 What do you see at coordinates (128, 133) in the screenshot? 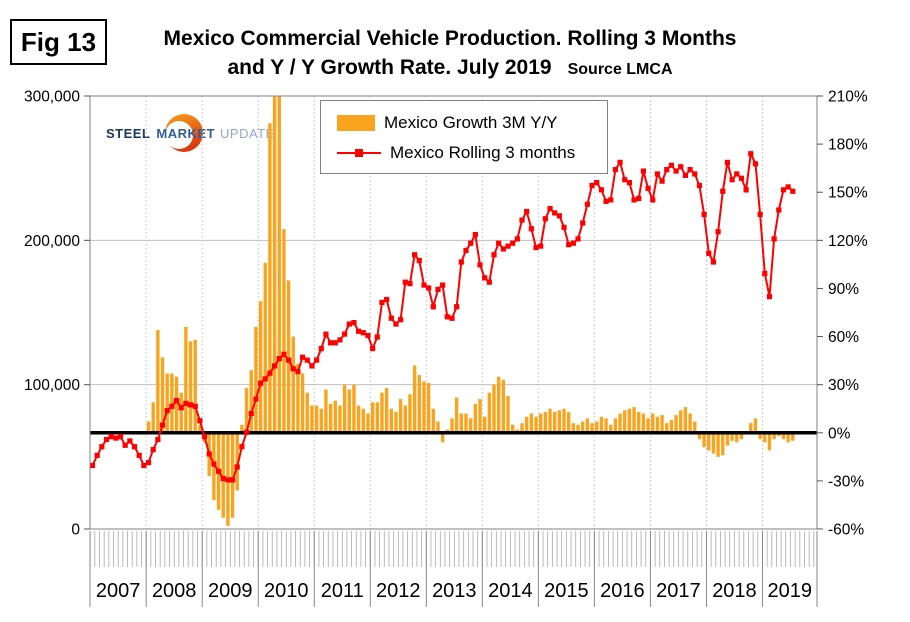
I see `logo-word-steel: STEEL` at bounding box center [128, 133].